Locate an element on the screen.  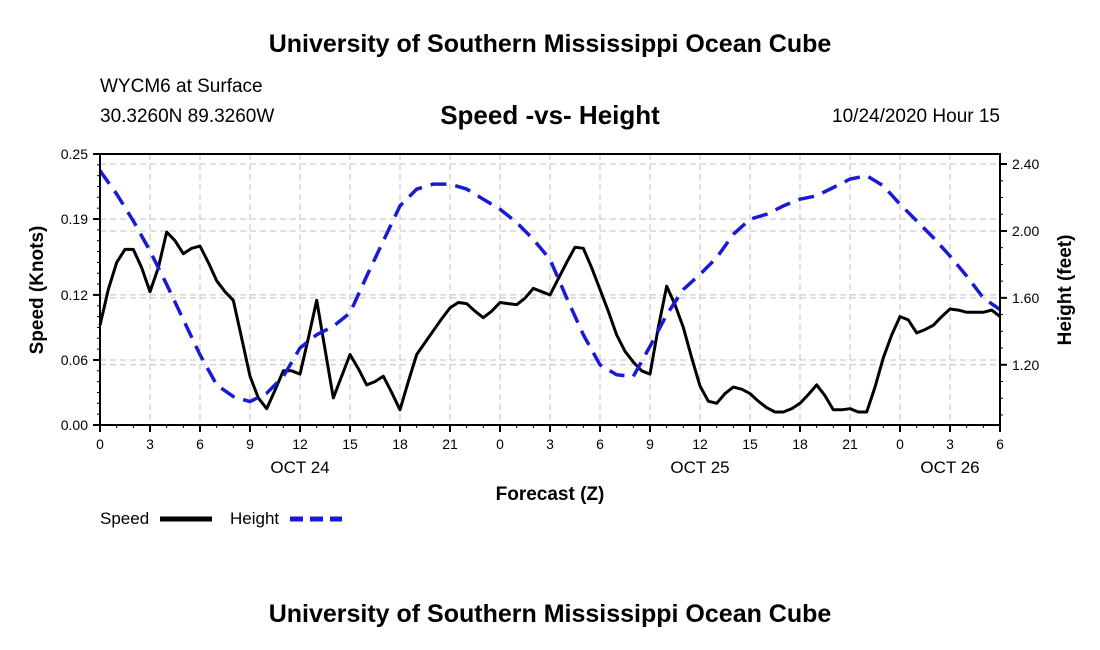
y2-tick-label: 2.00 is located at coordinates (1025, 231).